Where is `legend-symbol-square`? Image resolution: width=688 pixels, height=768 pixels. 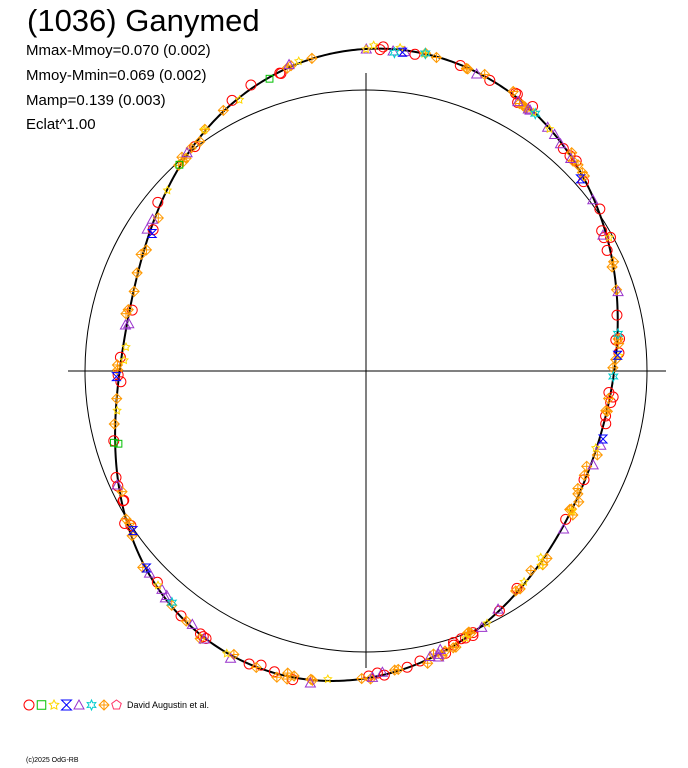 legend-symbol-square is located at coordinates (41, 705).